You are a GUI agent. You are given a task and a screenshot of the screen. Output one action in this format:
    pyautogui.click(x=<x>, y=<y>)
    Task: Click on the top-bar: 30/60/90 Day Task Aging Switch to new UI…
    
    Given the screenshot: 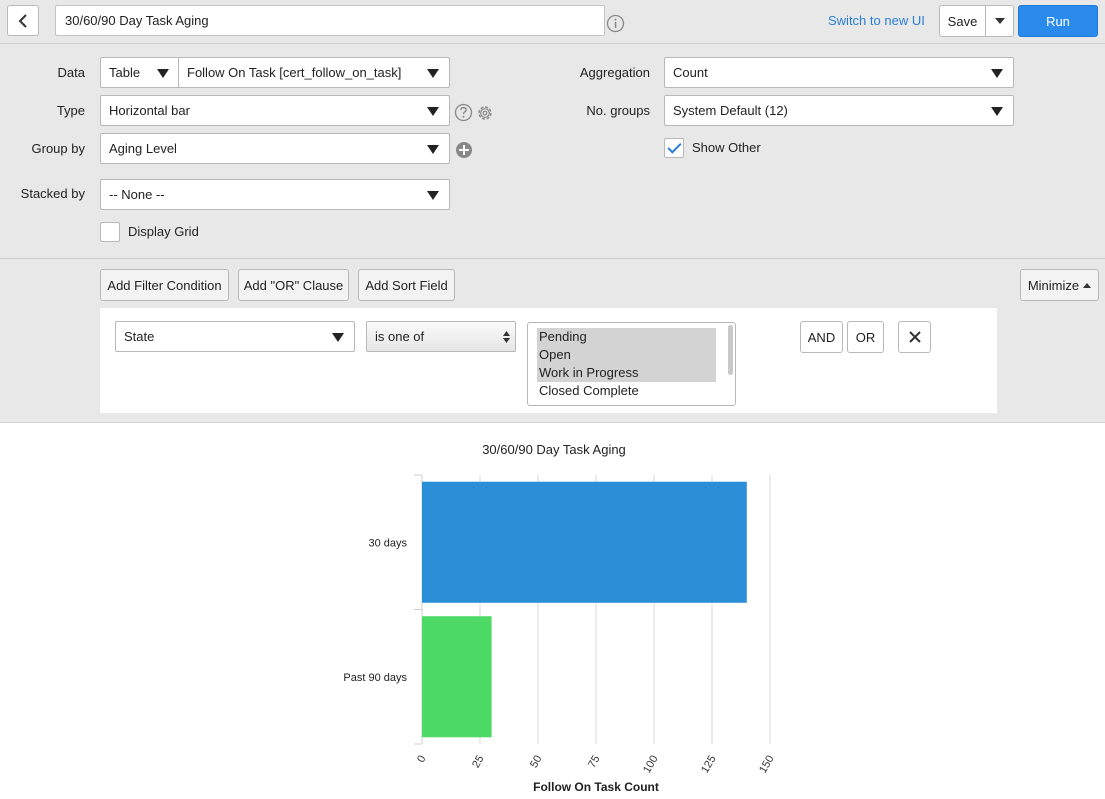 What is the action you would take?
    pyautogui.click(x=552, y=22)
    